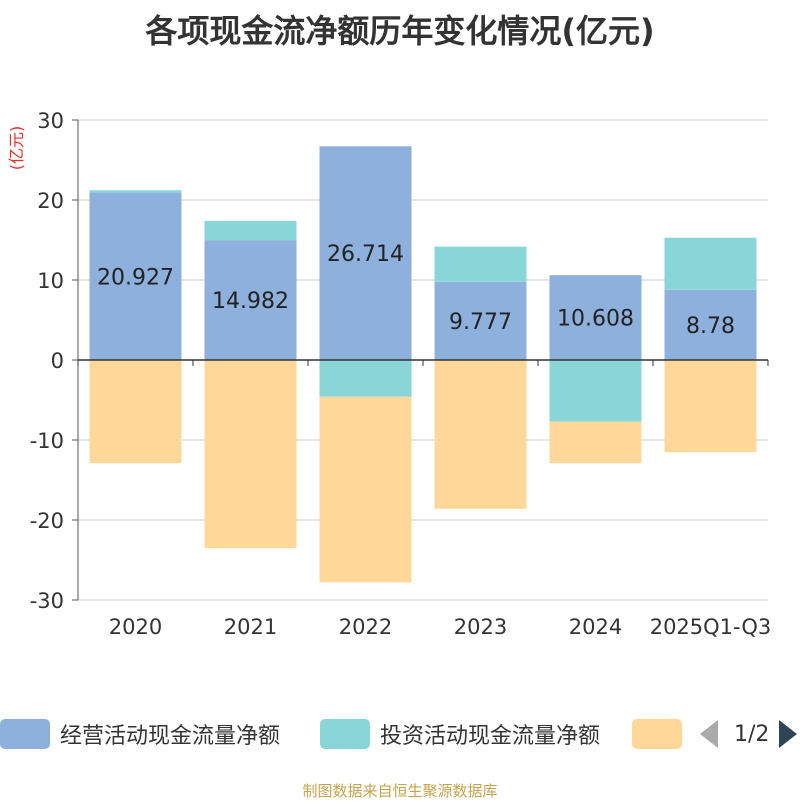  I want to click on legend-item-investing: 投资活动现金流量净额, so click(460, 734).